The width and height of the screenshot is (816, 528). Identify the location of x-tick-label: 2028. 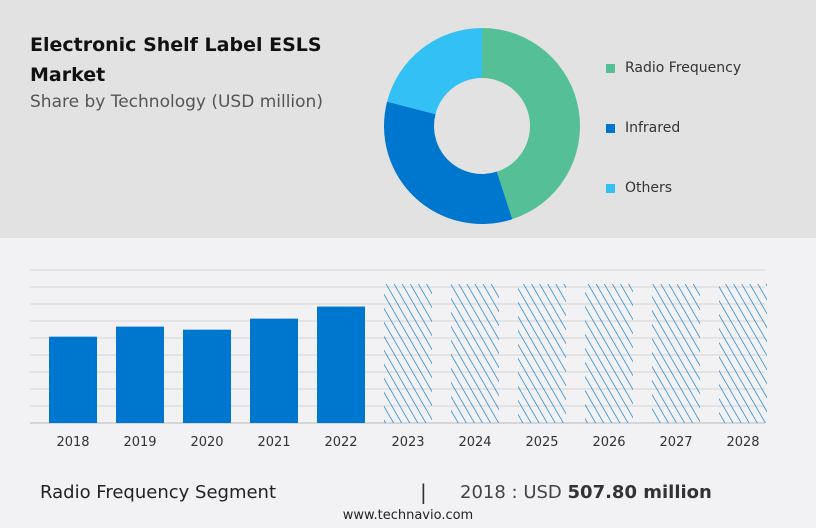
(742, 442).